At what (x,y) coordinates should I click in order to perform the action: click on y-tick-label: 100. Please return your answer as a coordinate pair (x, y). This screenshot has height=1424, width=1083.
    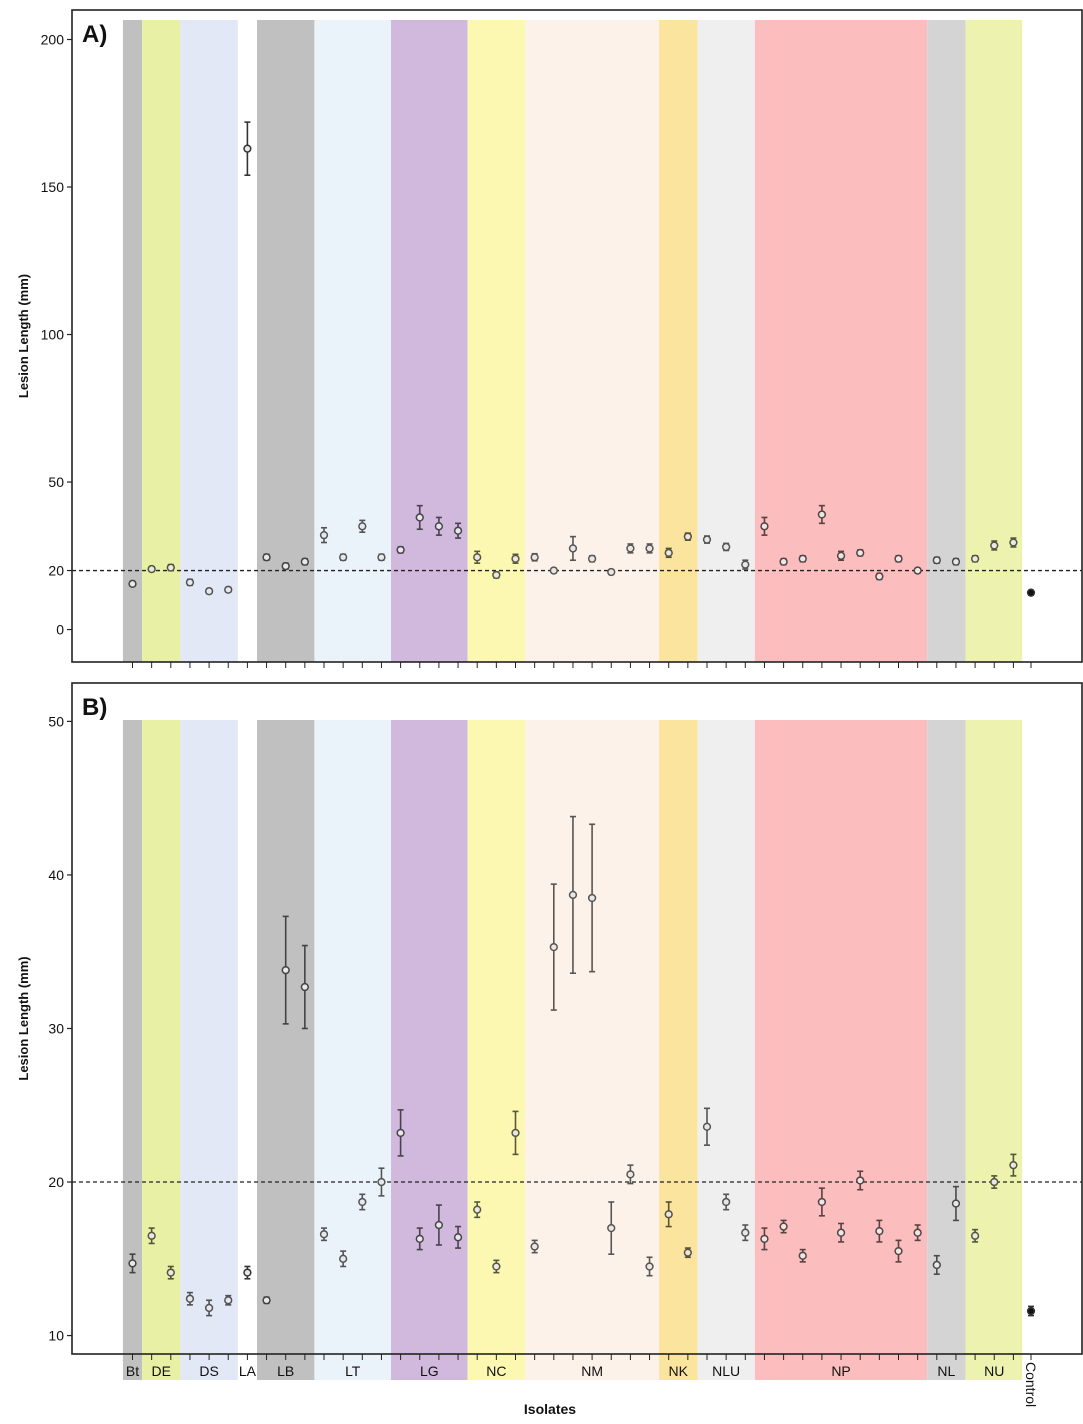
    Looking at the image, I should click on (53, 335).